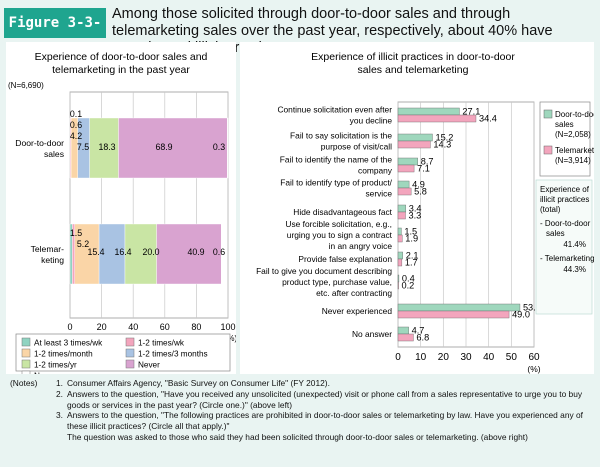 This screenshot has width=600, height=467. I want to click on right-data-label: 1.9, so click(411, 239).